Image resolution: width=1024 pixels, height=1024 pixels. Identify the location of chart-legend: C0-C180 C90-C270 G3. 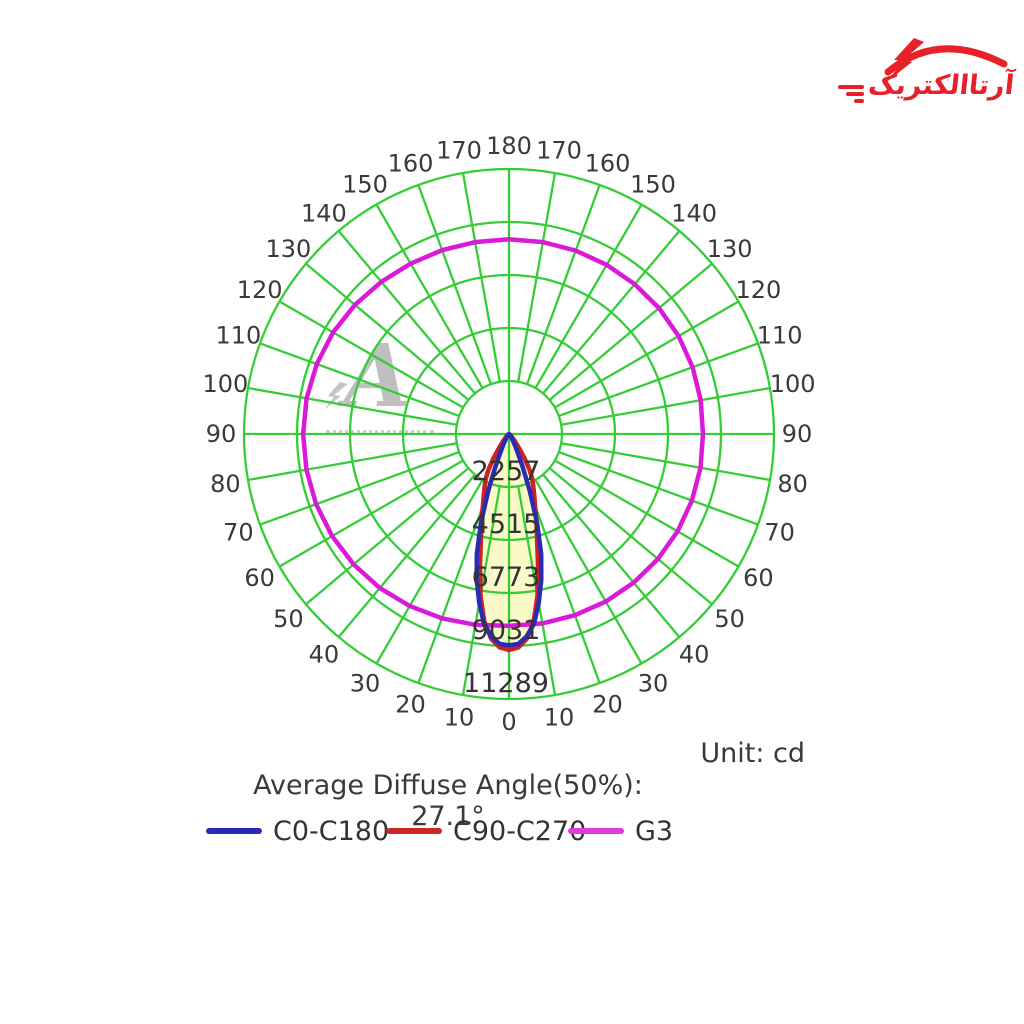
(512, 832).